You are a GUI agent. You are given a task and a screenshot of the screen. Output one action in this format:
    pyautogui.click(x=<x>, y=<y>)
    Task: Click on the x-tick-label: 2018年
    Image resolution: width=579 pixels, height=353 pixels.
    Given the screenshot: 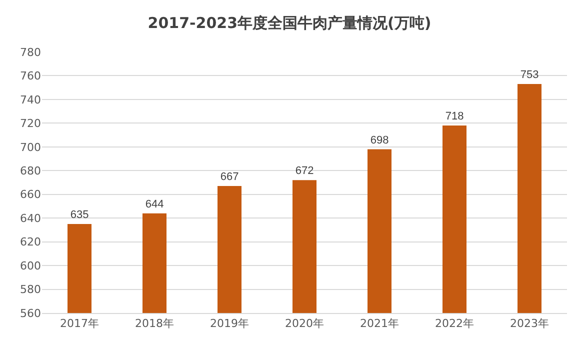 What is the action you would take?
    pyautogui.click(x=154, y=323)
    